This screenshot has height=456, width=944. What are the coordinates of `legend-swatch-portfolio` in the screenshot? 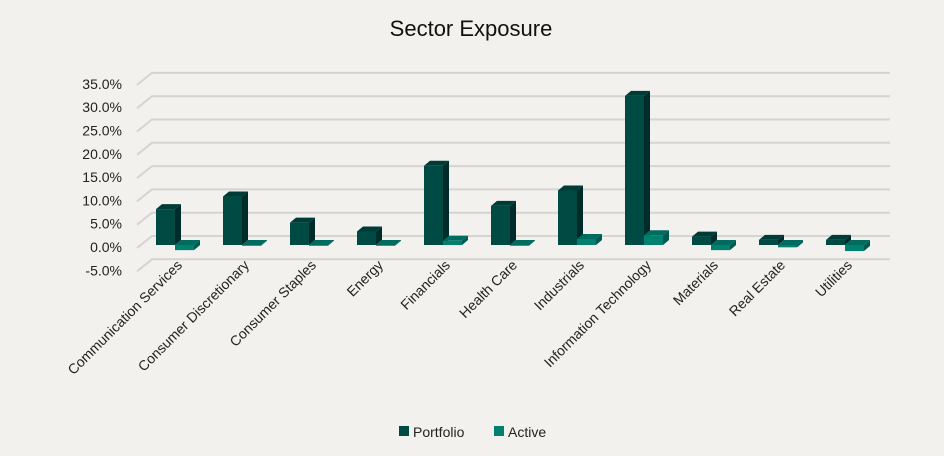 It's located at (404, 431).